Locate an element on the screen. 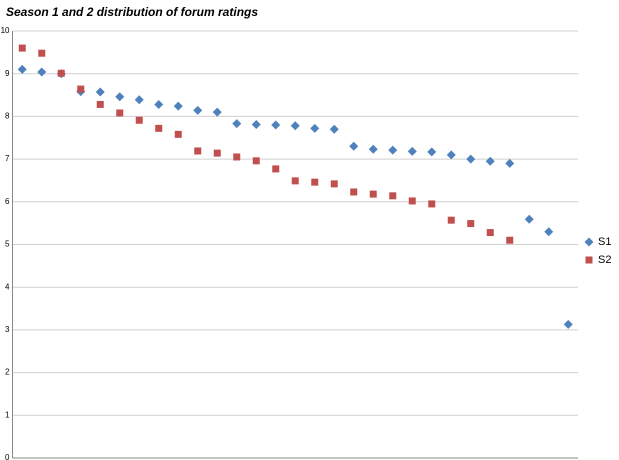 This screenshot has width=619, height=460. y-tick-label: 0 is located at coordinates (7, 456).